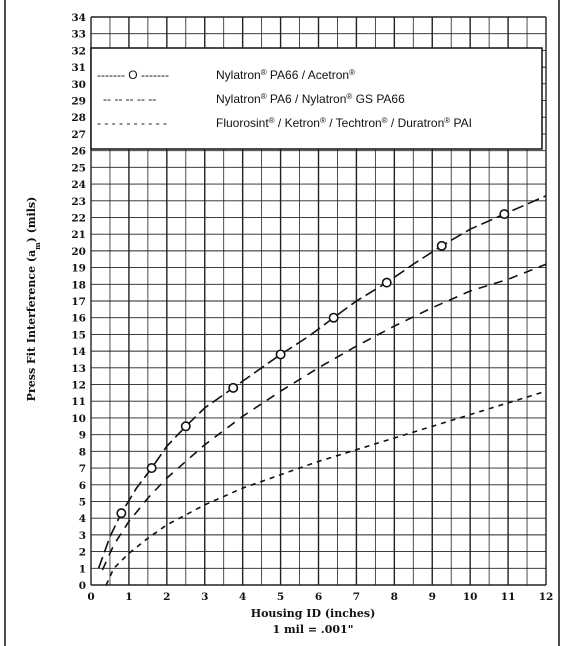  What do you see at coordinates (78, 168) in the screenshot?
I see `y-tick-label: 25` at bounding box center [78, 168].